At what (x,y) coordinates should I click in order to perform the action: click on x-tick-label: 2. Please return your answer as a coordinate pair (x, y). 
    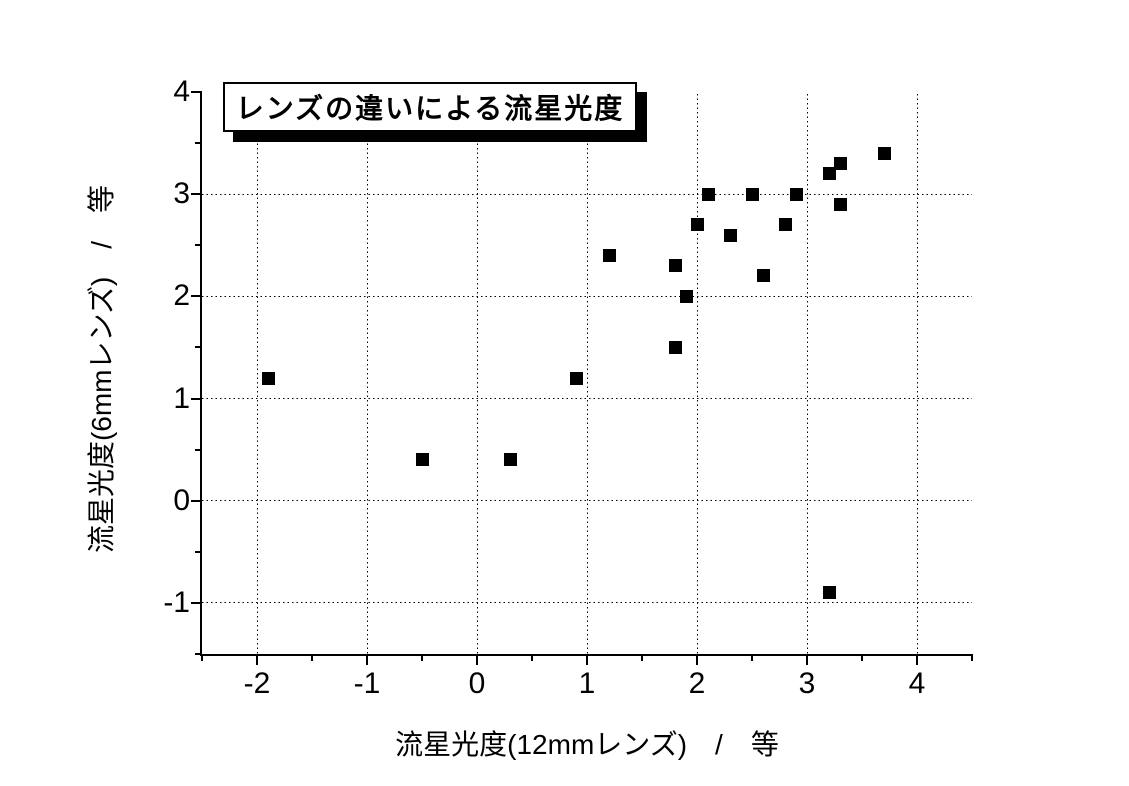
    Looking at the image, I should click on (697, 683).